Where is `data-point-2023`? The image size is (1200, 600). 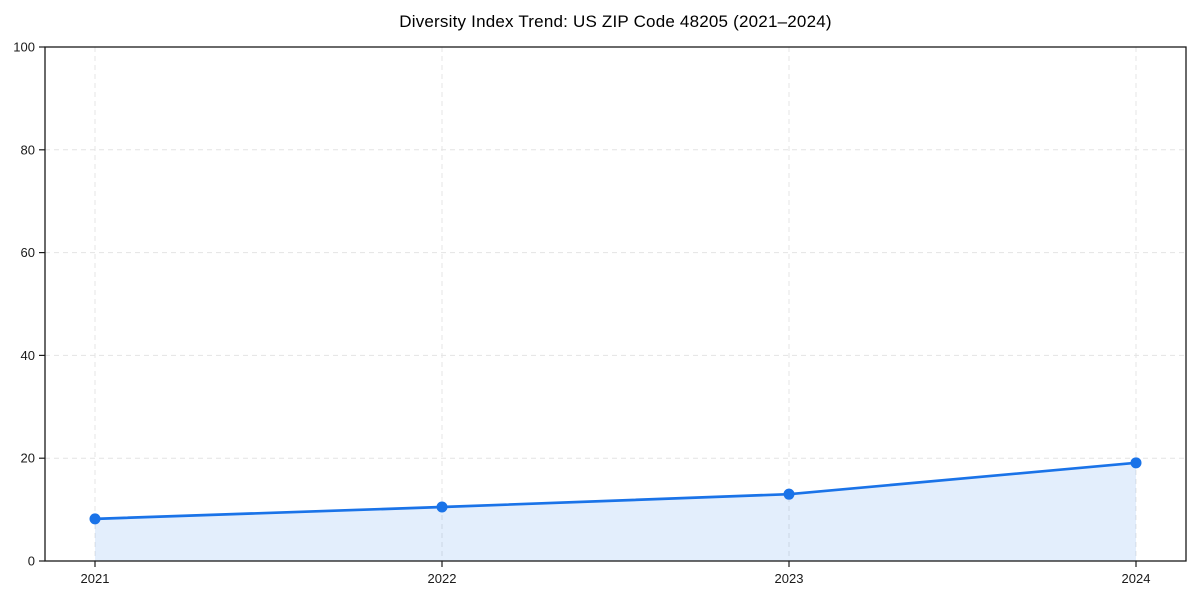
data-point-2023 is located at coordinates (789, 494).